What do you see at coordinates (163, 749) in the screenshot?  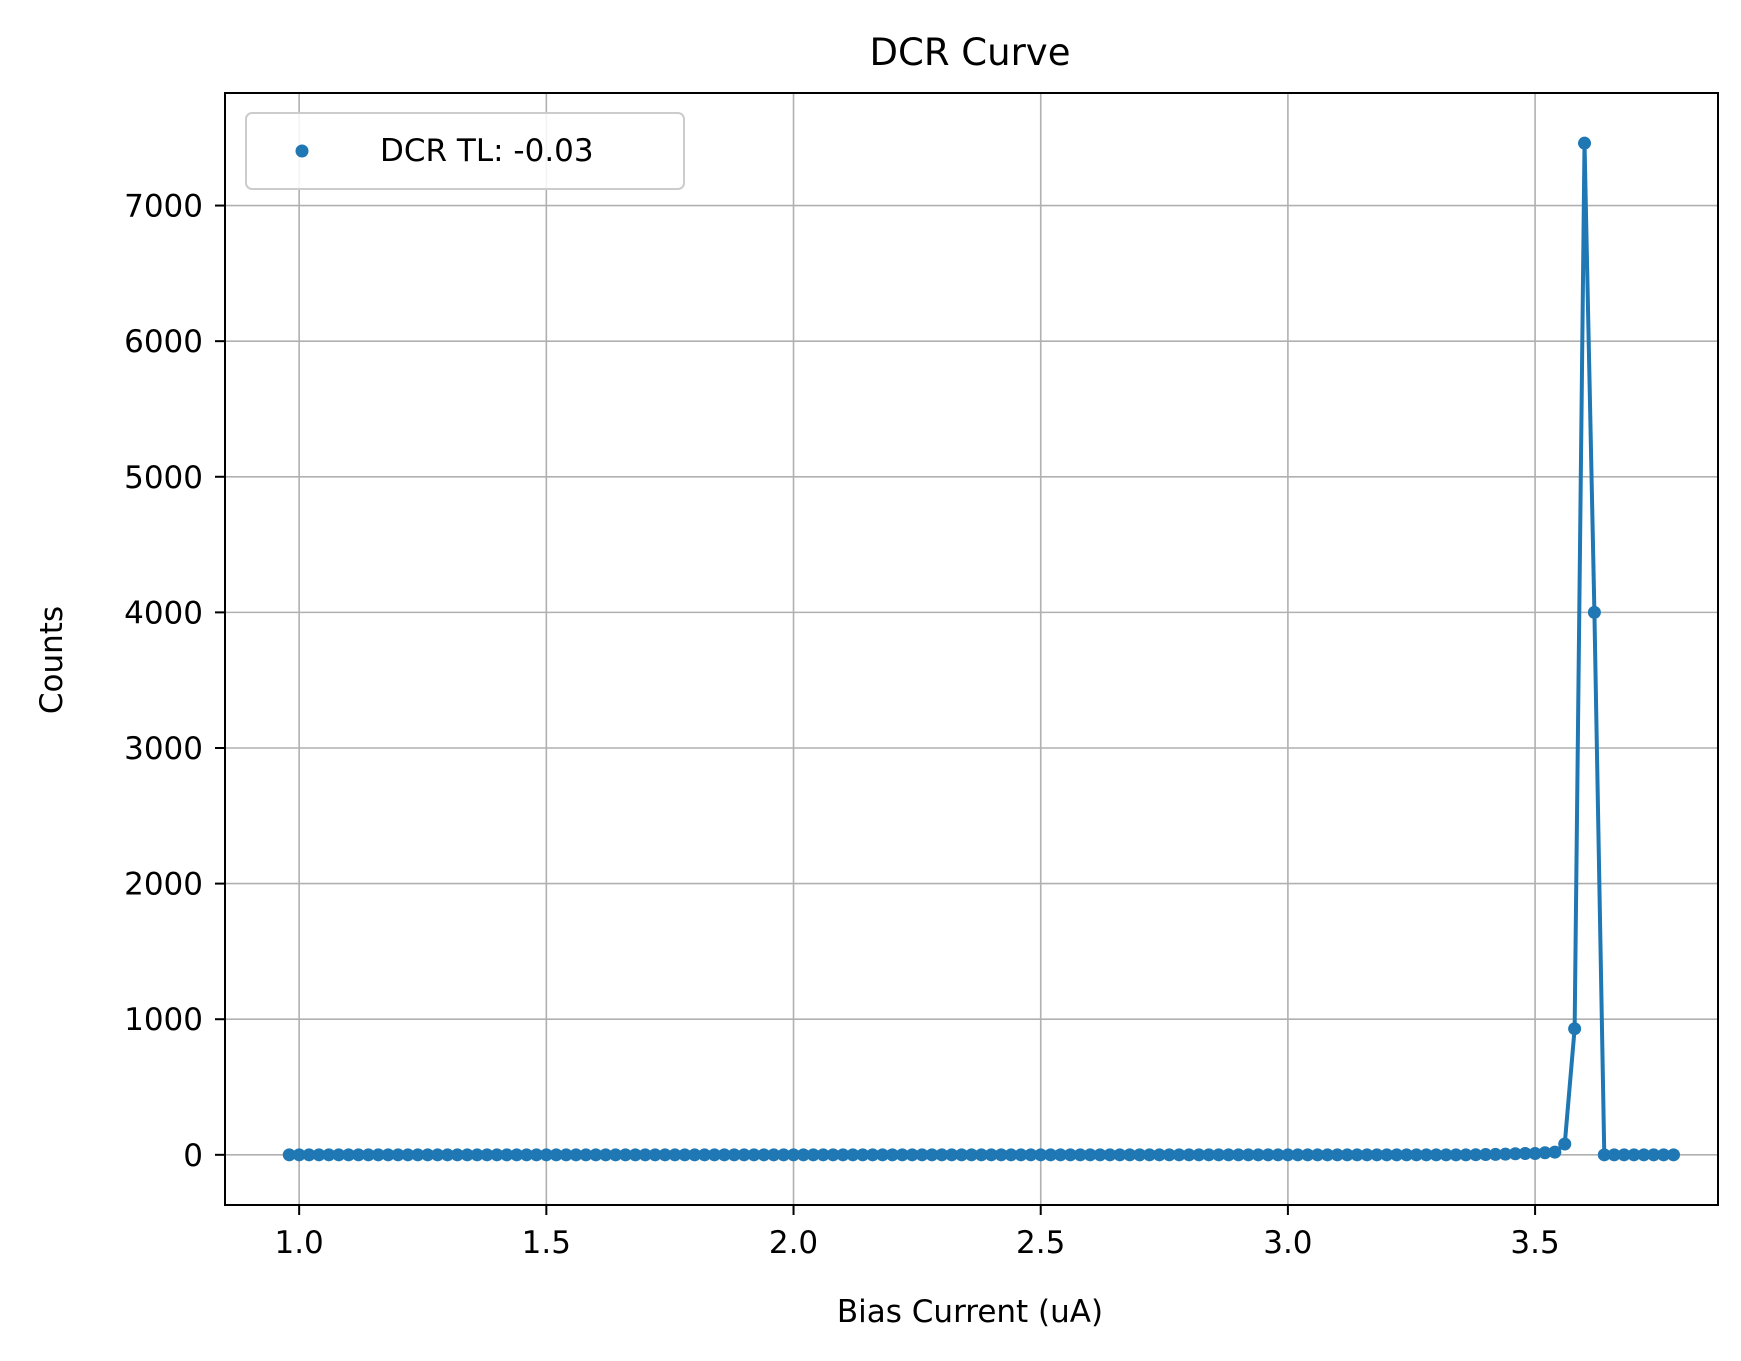 I see `y-tick-label: 3000` at bounding box center [163, 749].